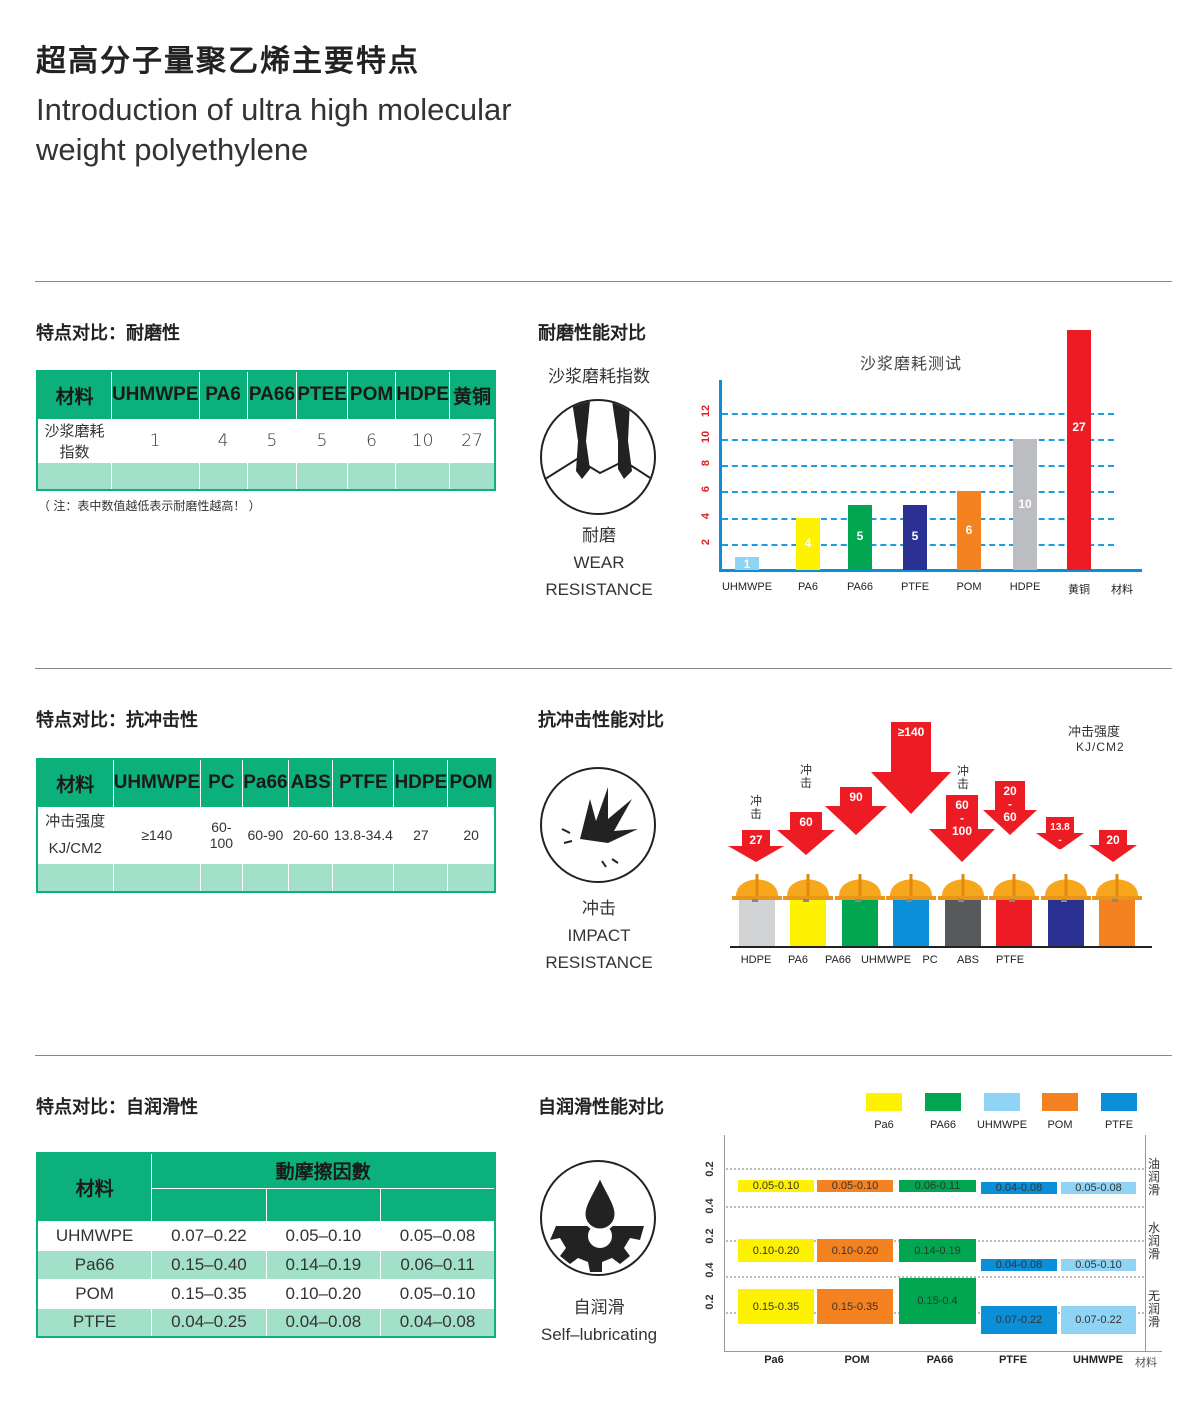  What do you see at coordinates (423, 440) in the screenshot?
I see `cell: 10` at bounding box center [423, 440].